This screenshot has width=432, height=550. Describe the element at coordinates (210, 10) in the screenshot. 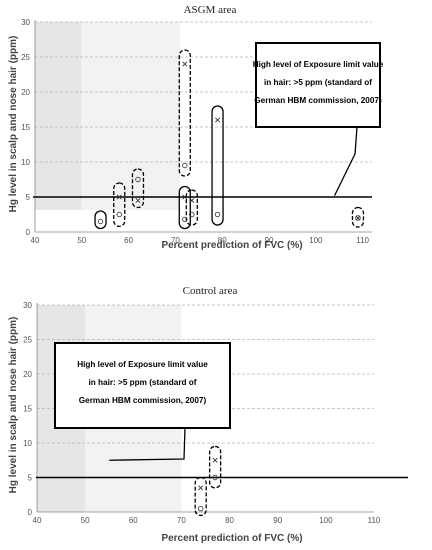

I see `chart-title: ASGM area` at that location.